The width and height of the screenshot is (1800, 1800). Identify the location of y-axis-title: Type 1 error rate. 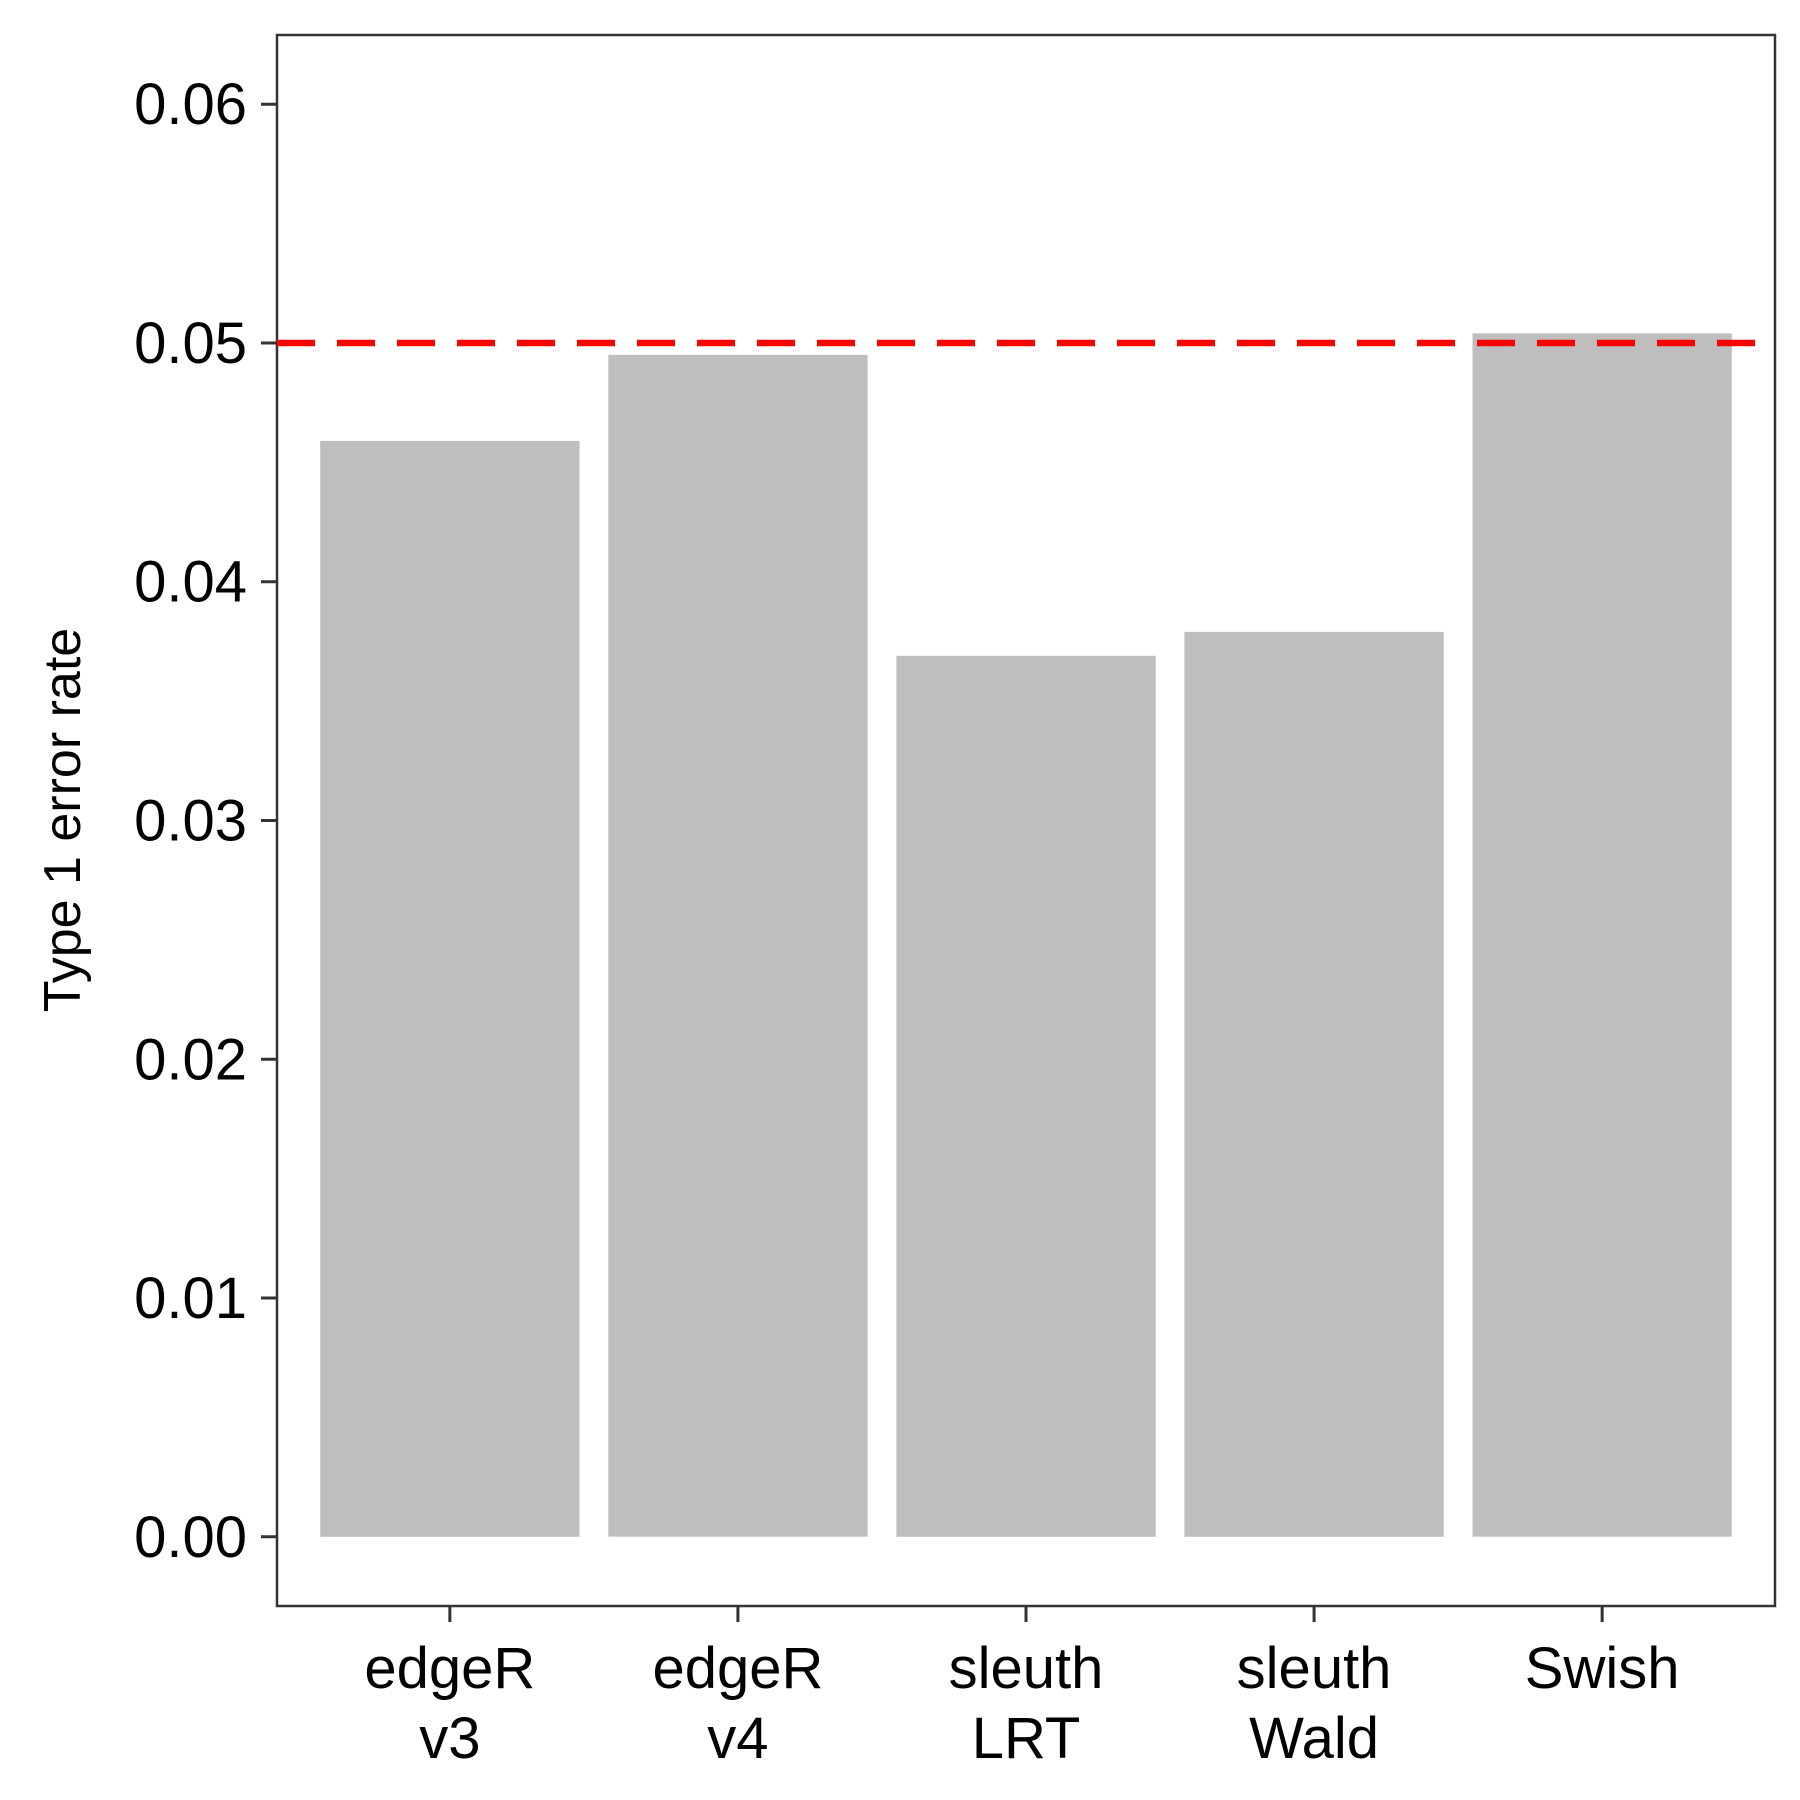
(63, 820).